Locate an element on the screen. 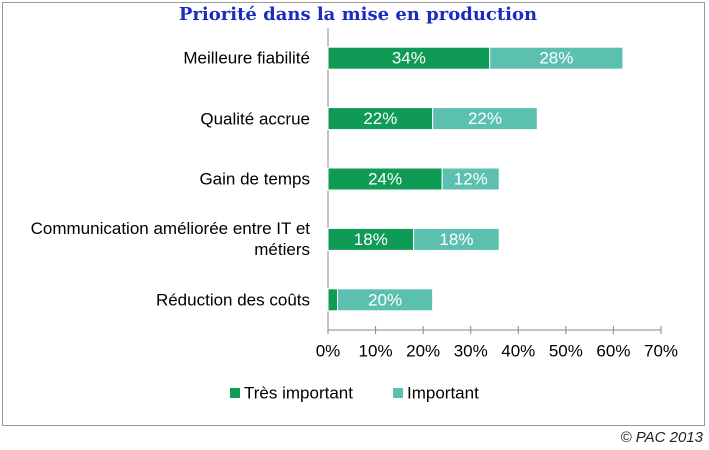 The height and width of the screenshot is (450, 709). x-tick-label: 30% is located at coordinates (471, 350).